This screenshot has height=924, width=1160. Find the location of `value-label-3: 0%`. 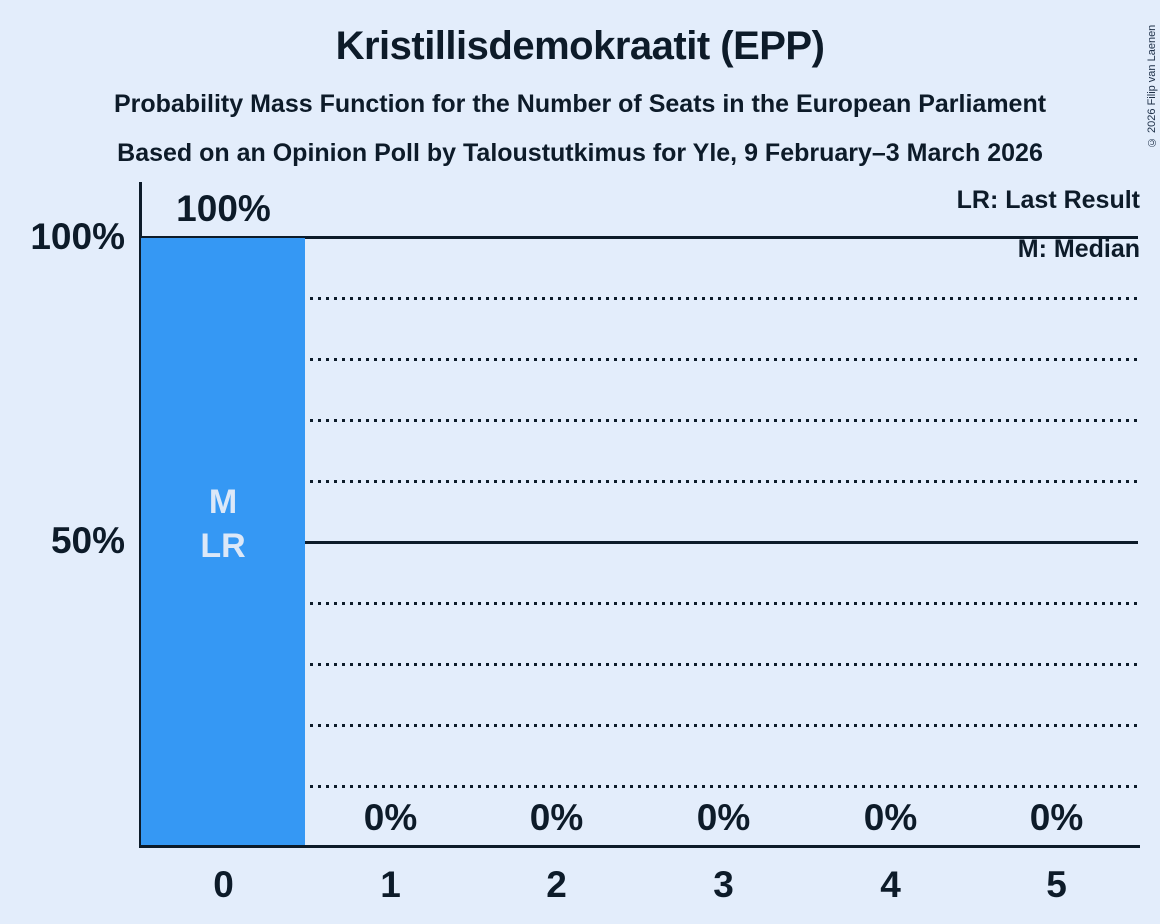

value-label-3: 0% is located at coordinates (723, 817).